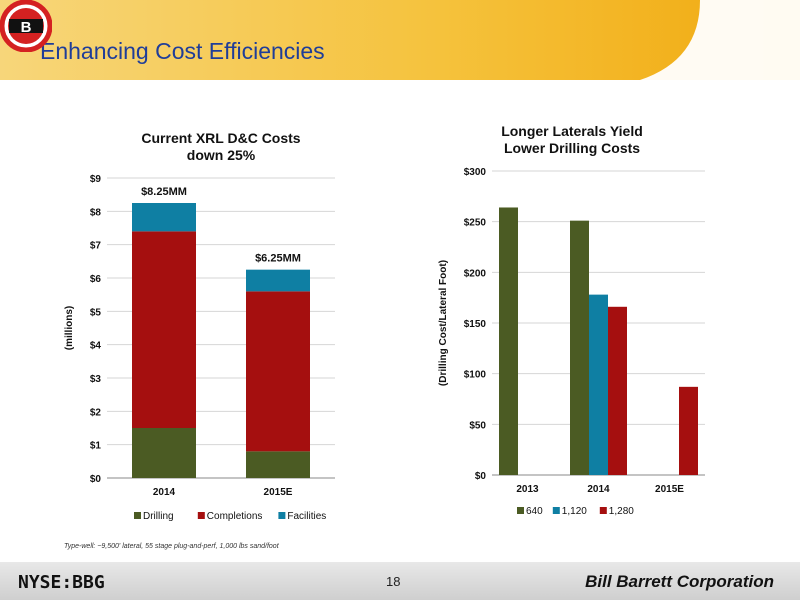 The height and width of the screenshot is (600, 800). Describe the element at coordinates (574, 511) in the screenshot. I see `legend-label: 1,120` at that location.